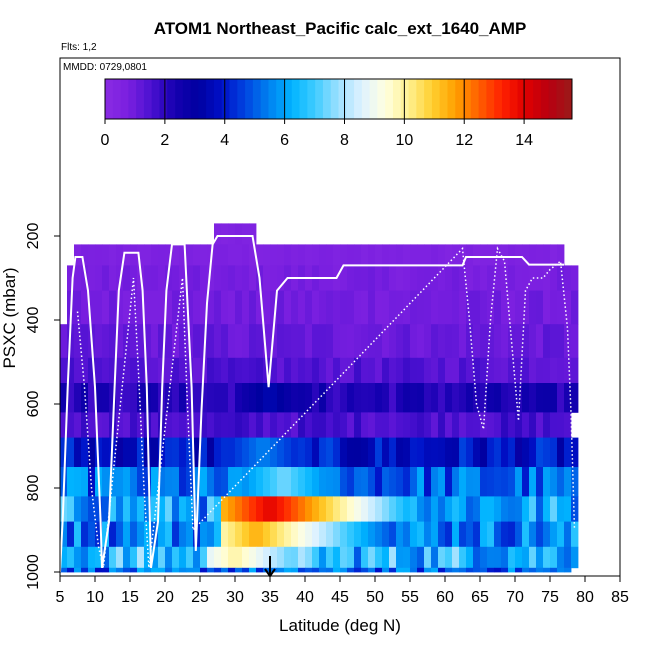 The image size is (650, 650). Describe the element at coordinates (60, 597) in the screenshot. I see `x-tick-label: 5` at that location.